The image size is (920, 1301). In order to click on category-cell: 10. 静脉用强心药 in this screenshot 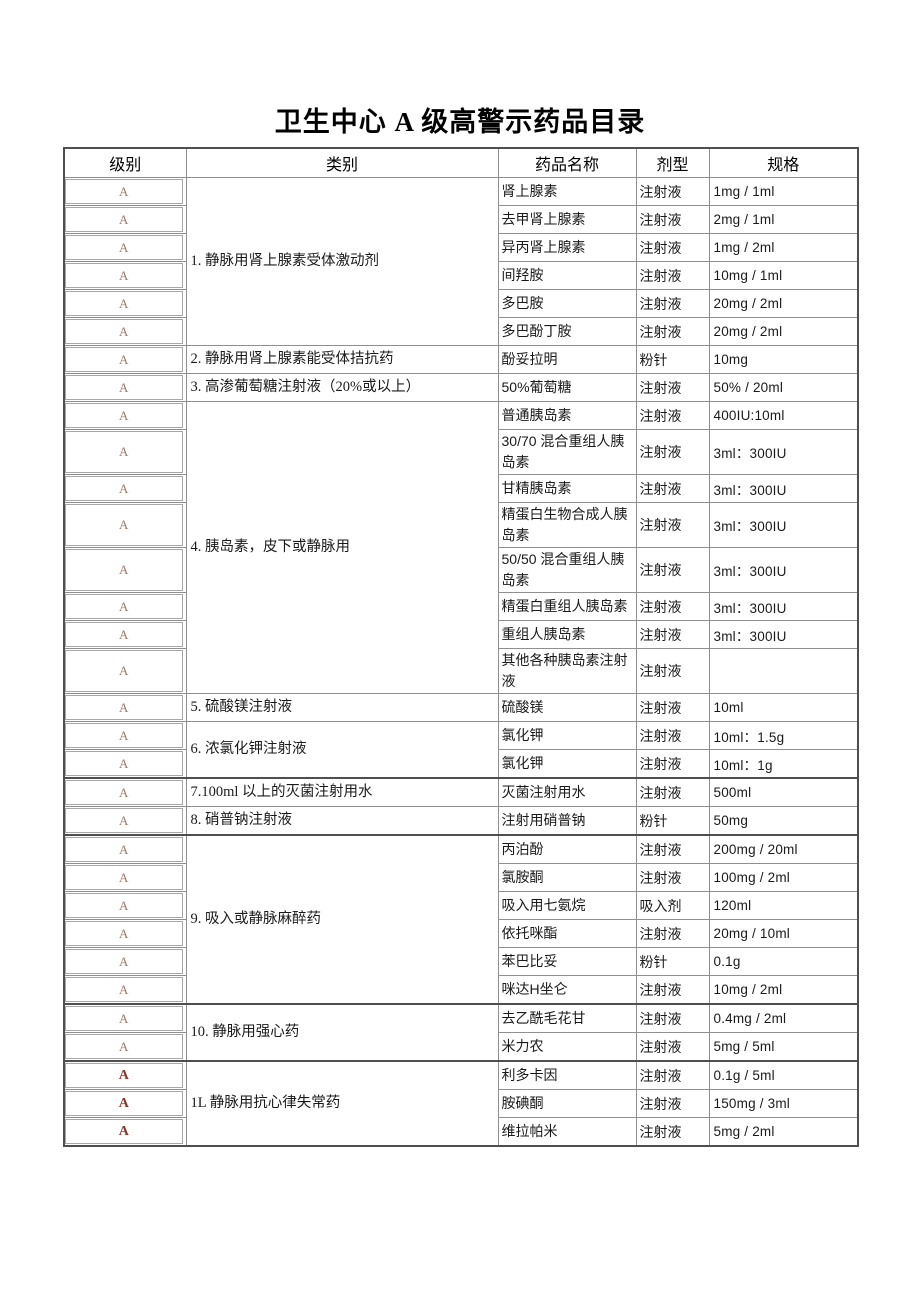, I will do `click(342, 1032)`.